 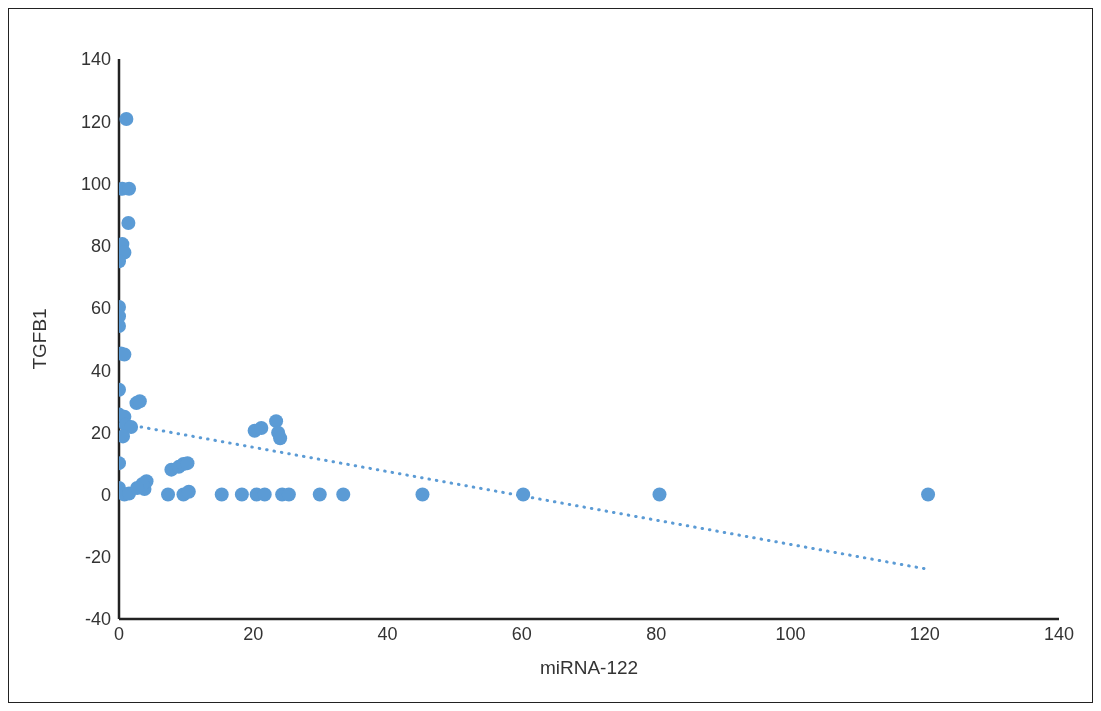 I want to click on y-tick-label: 100, so click(x=95, y=183).